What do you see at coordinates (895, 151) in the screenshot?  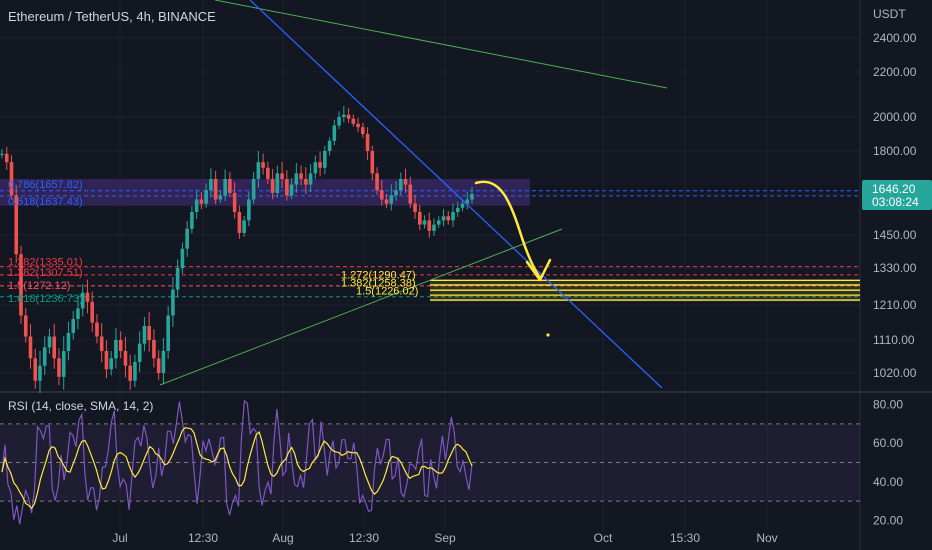 I see `y-tick-label: 1800.00` at bounding box center [895, 151].